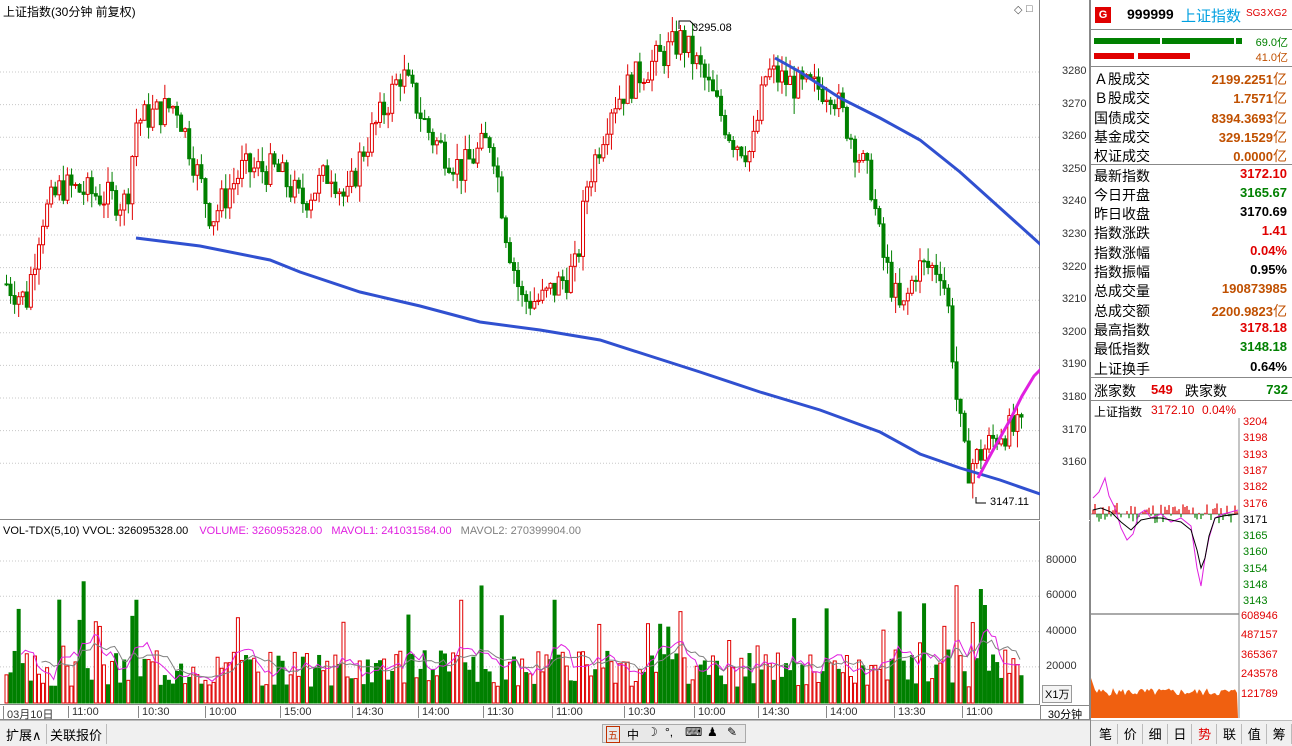 The image size is (1292, 746). What do you see at coordinates (669, 732) in the screenshot?
I see `punctuation-icon: °,` at bounding box center [669, 732].